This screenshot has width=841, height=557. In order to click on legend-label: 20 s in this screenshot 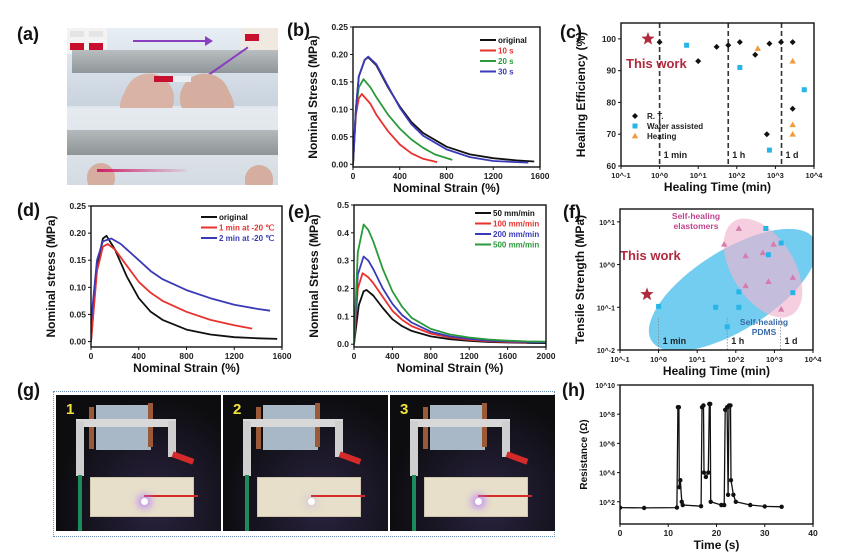, I will do `click(506, 61)`.